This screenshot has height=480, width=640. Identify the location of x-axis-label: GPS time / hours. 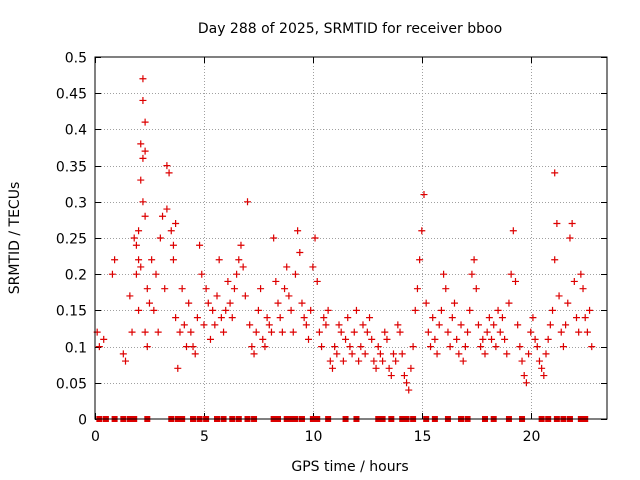
(349, 467).